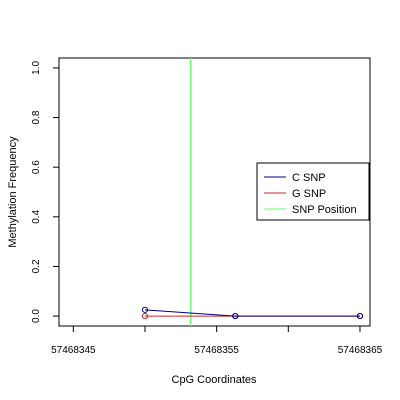 Image resolution: width=400 pixels, height=400 pixels. I want to click on legend: C SNP G SNP SNP Position, so click(313, 191).